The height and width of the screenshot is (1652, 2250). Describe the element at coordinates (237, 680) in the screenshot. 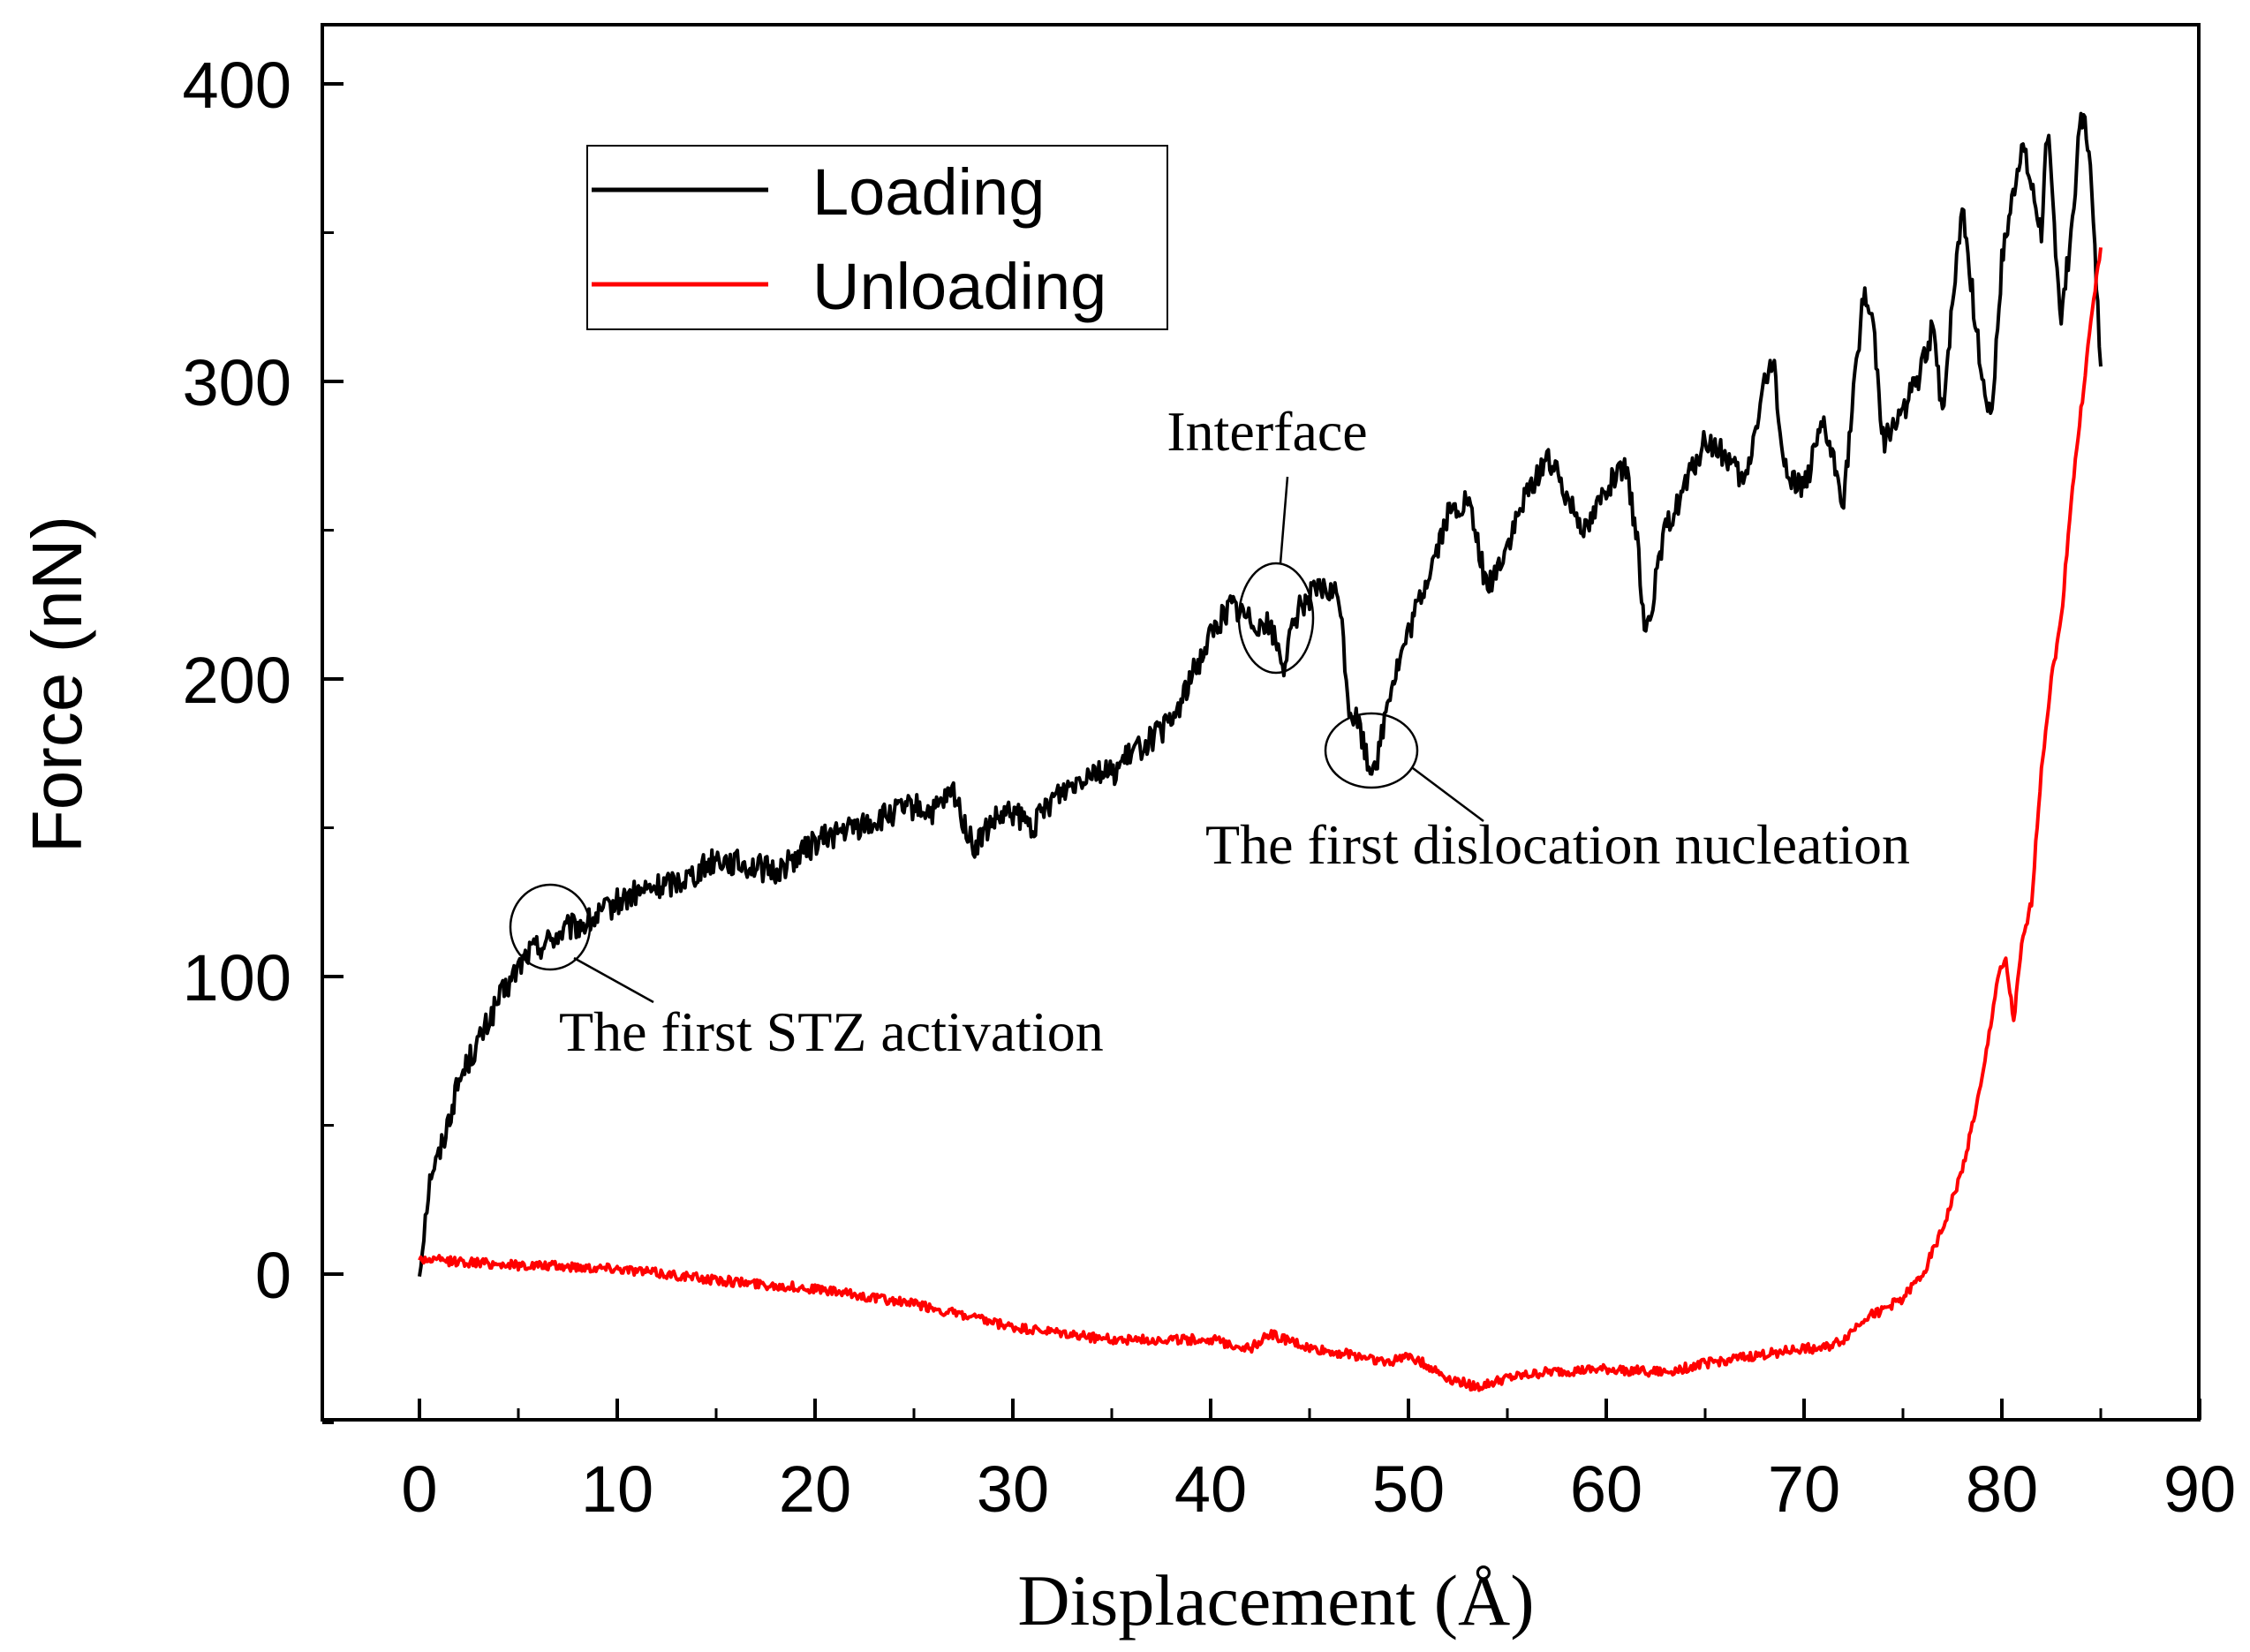

I see `y-tick-label: 200` at that location.